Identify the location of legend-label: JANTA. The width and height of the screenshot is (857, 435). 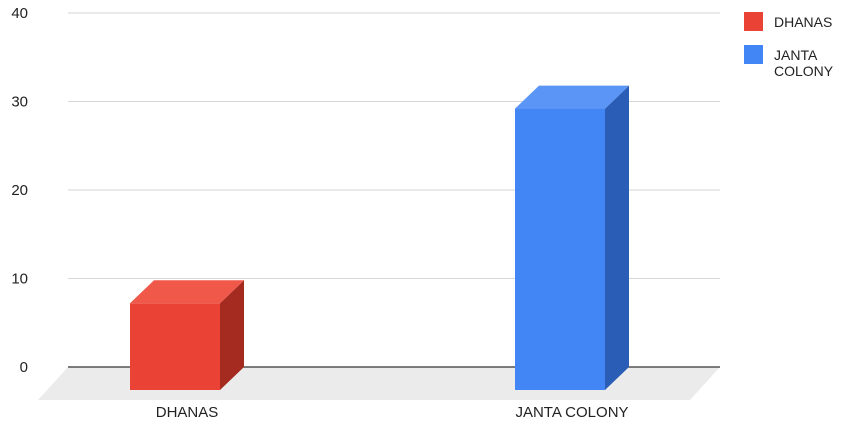
(796, 55).